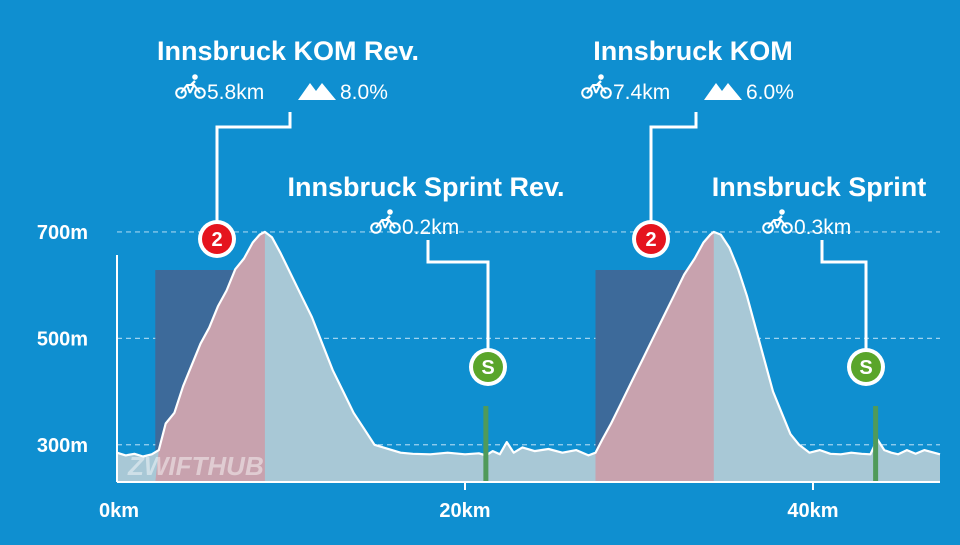  I want to click on kom-climb-kom-rev, so click(210, 356).